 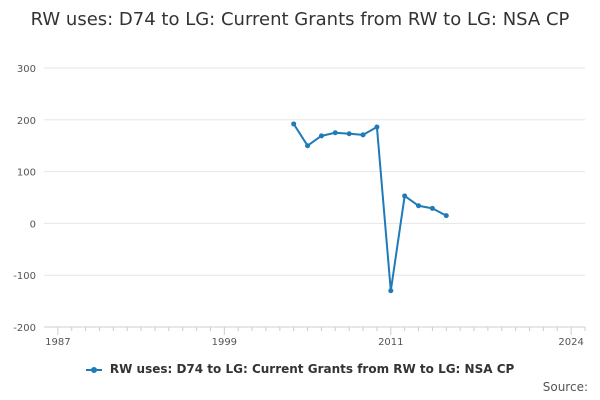 I want to click on y-tick-label: -100, so click(x=24, y=276).